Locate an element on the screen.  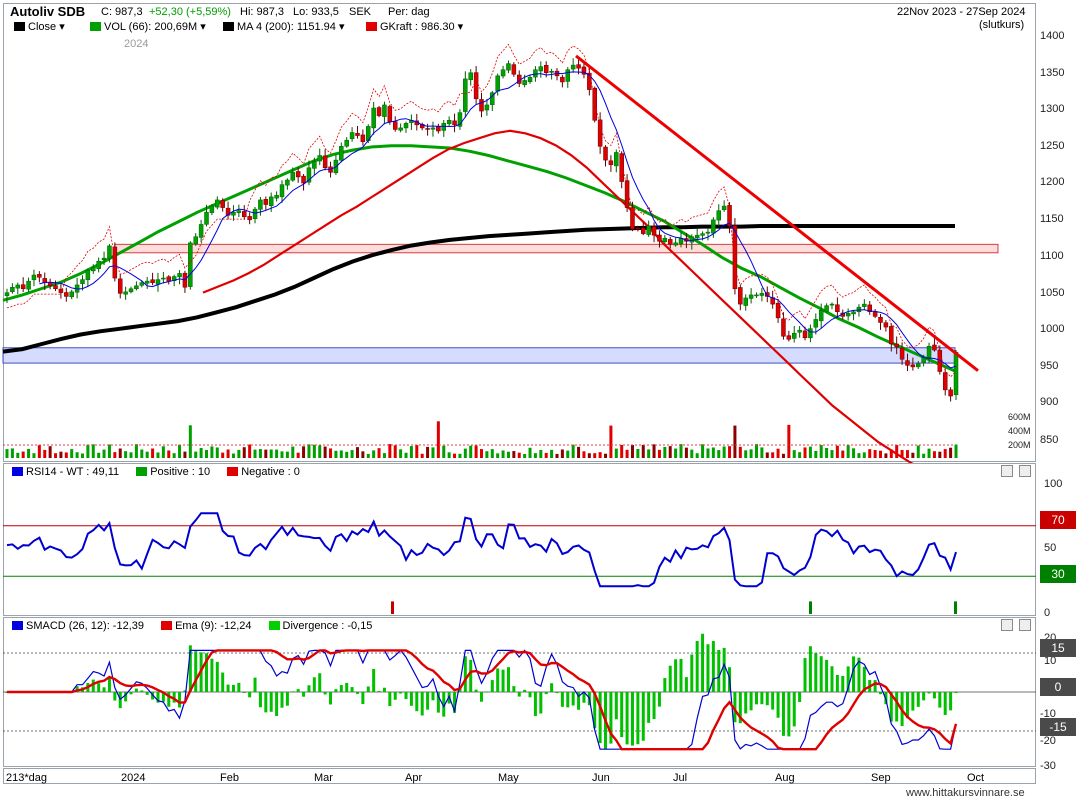
footer-link: www.hittakursvinnare.se is located at coordinates (965, 793).